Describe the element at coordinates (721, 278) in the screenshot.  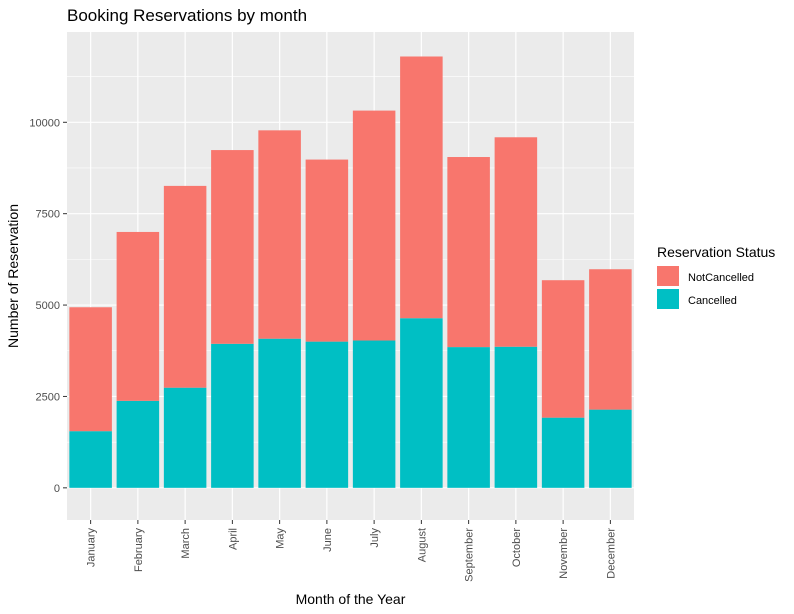
I see `legend-label-notcancelled: NotCancelled` at that location.